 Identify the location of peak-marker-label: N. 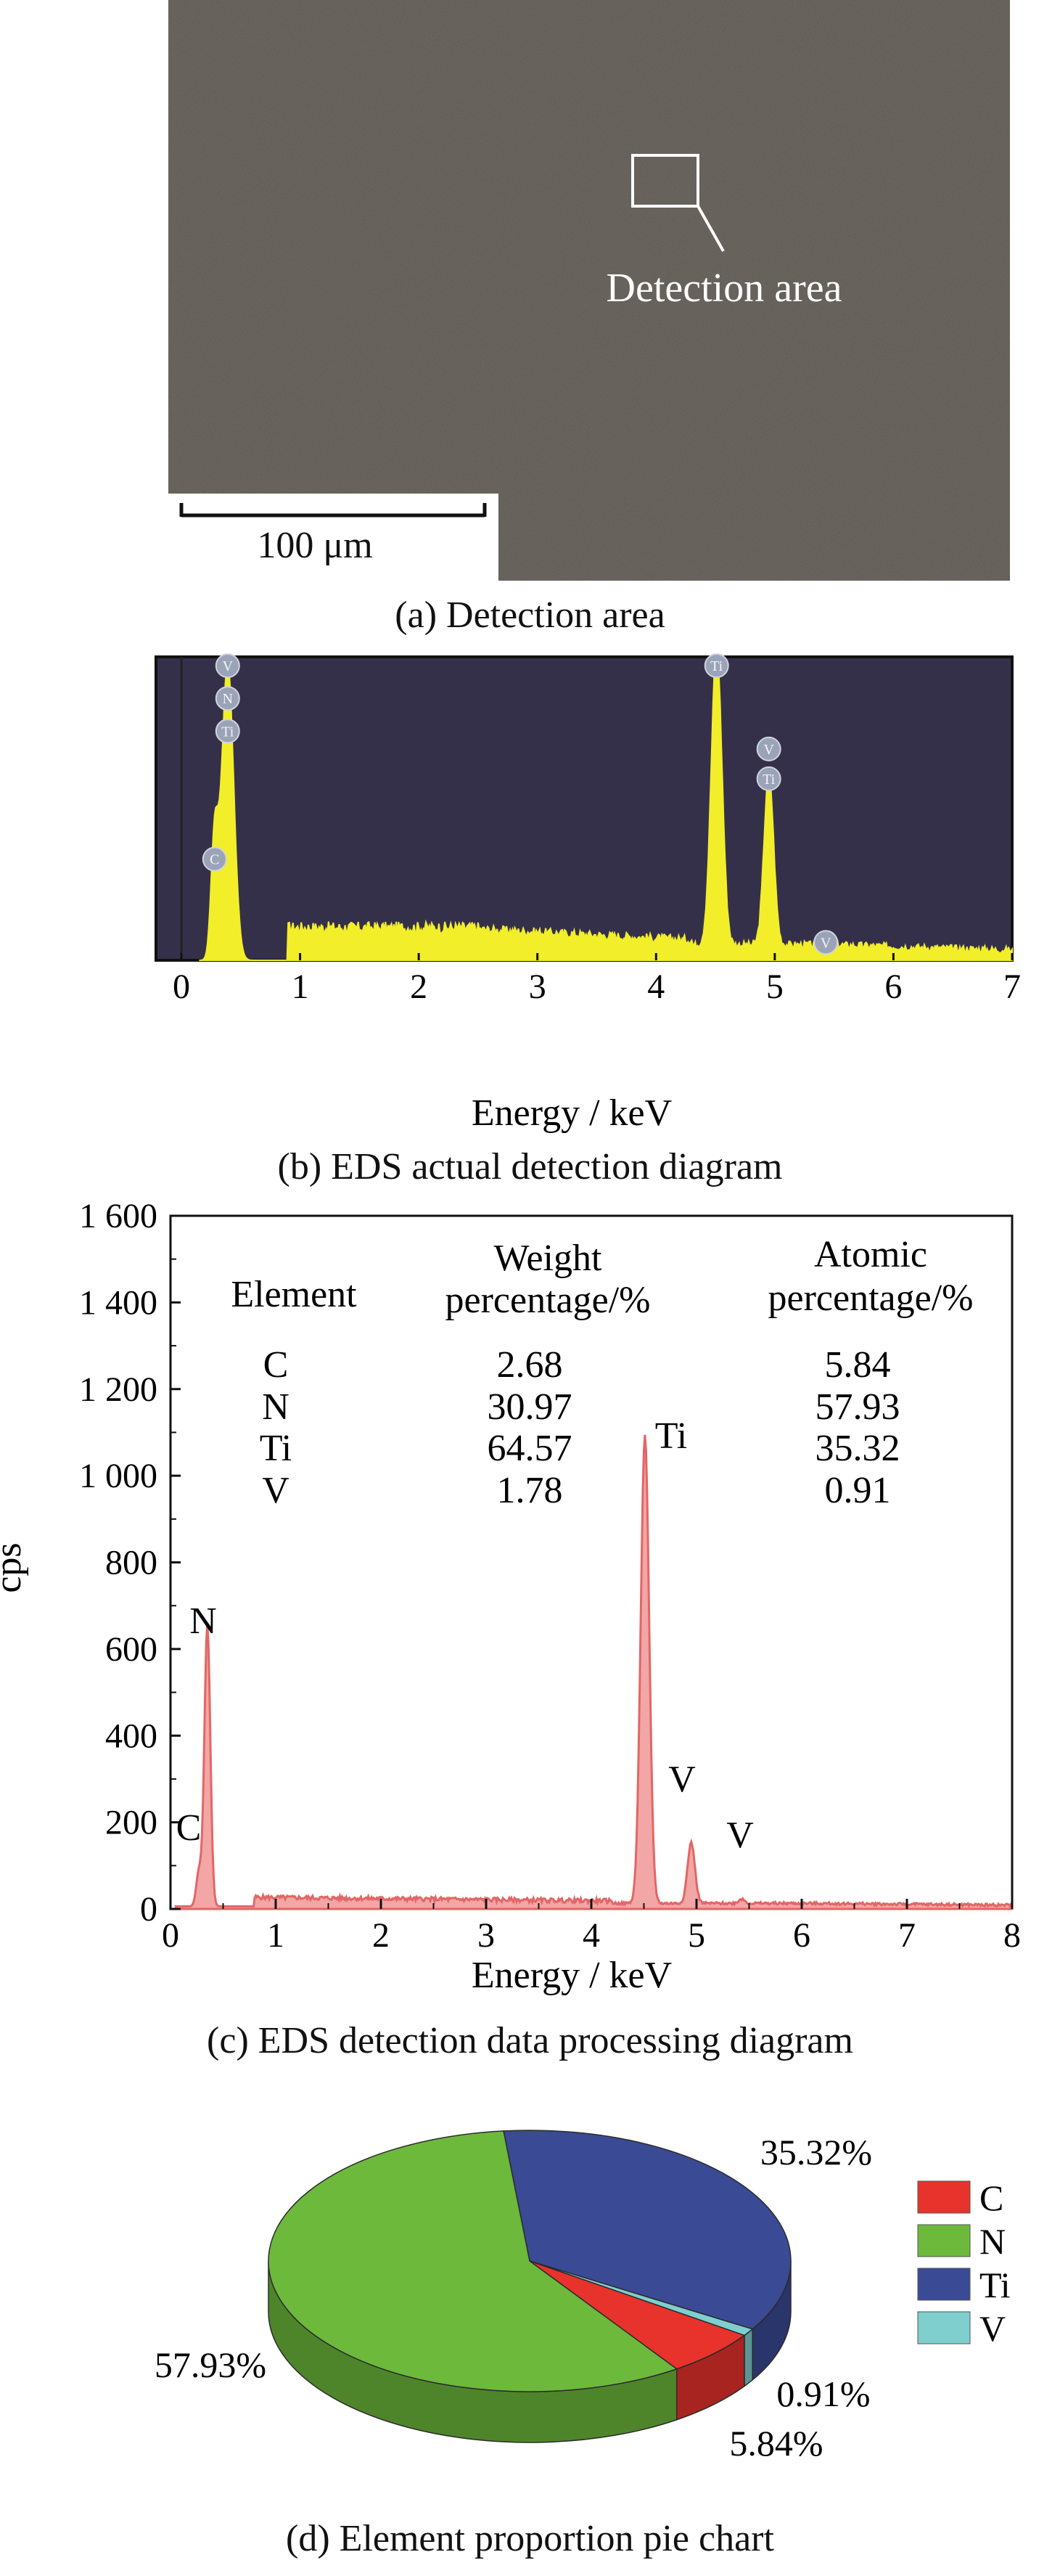
(228, 699).